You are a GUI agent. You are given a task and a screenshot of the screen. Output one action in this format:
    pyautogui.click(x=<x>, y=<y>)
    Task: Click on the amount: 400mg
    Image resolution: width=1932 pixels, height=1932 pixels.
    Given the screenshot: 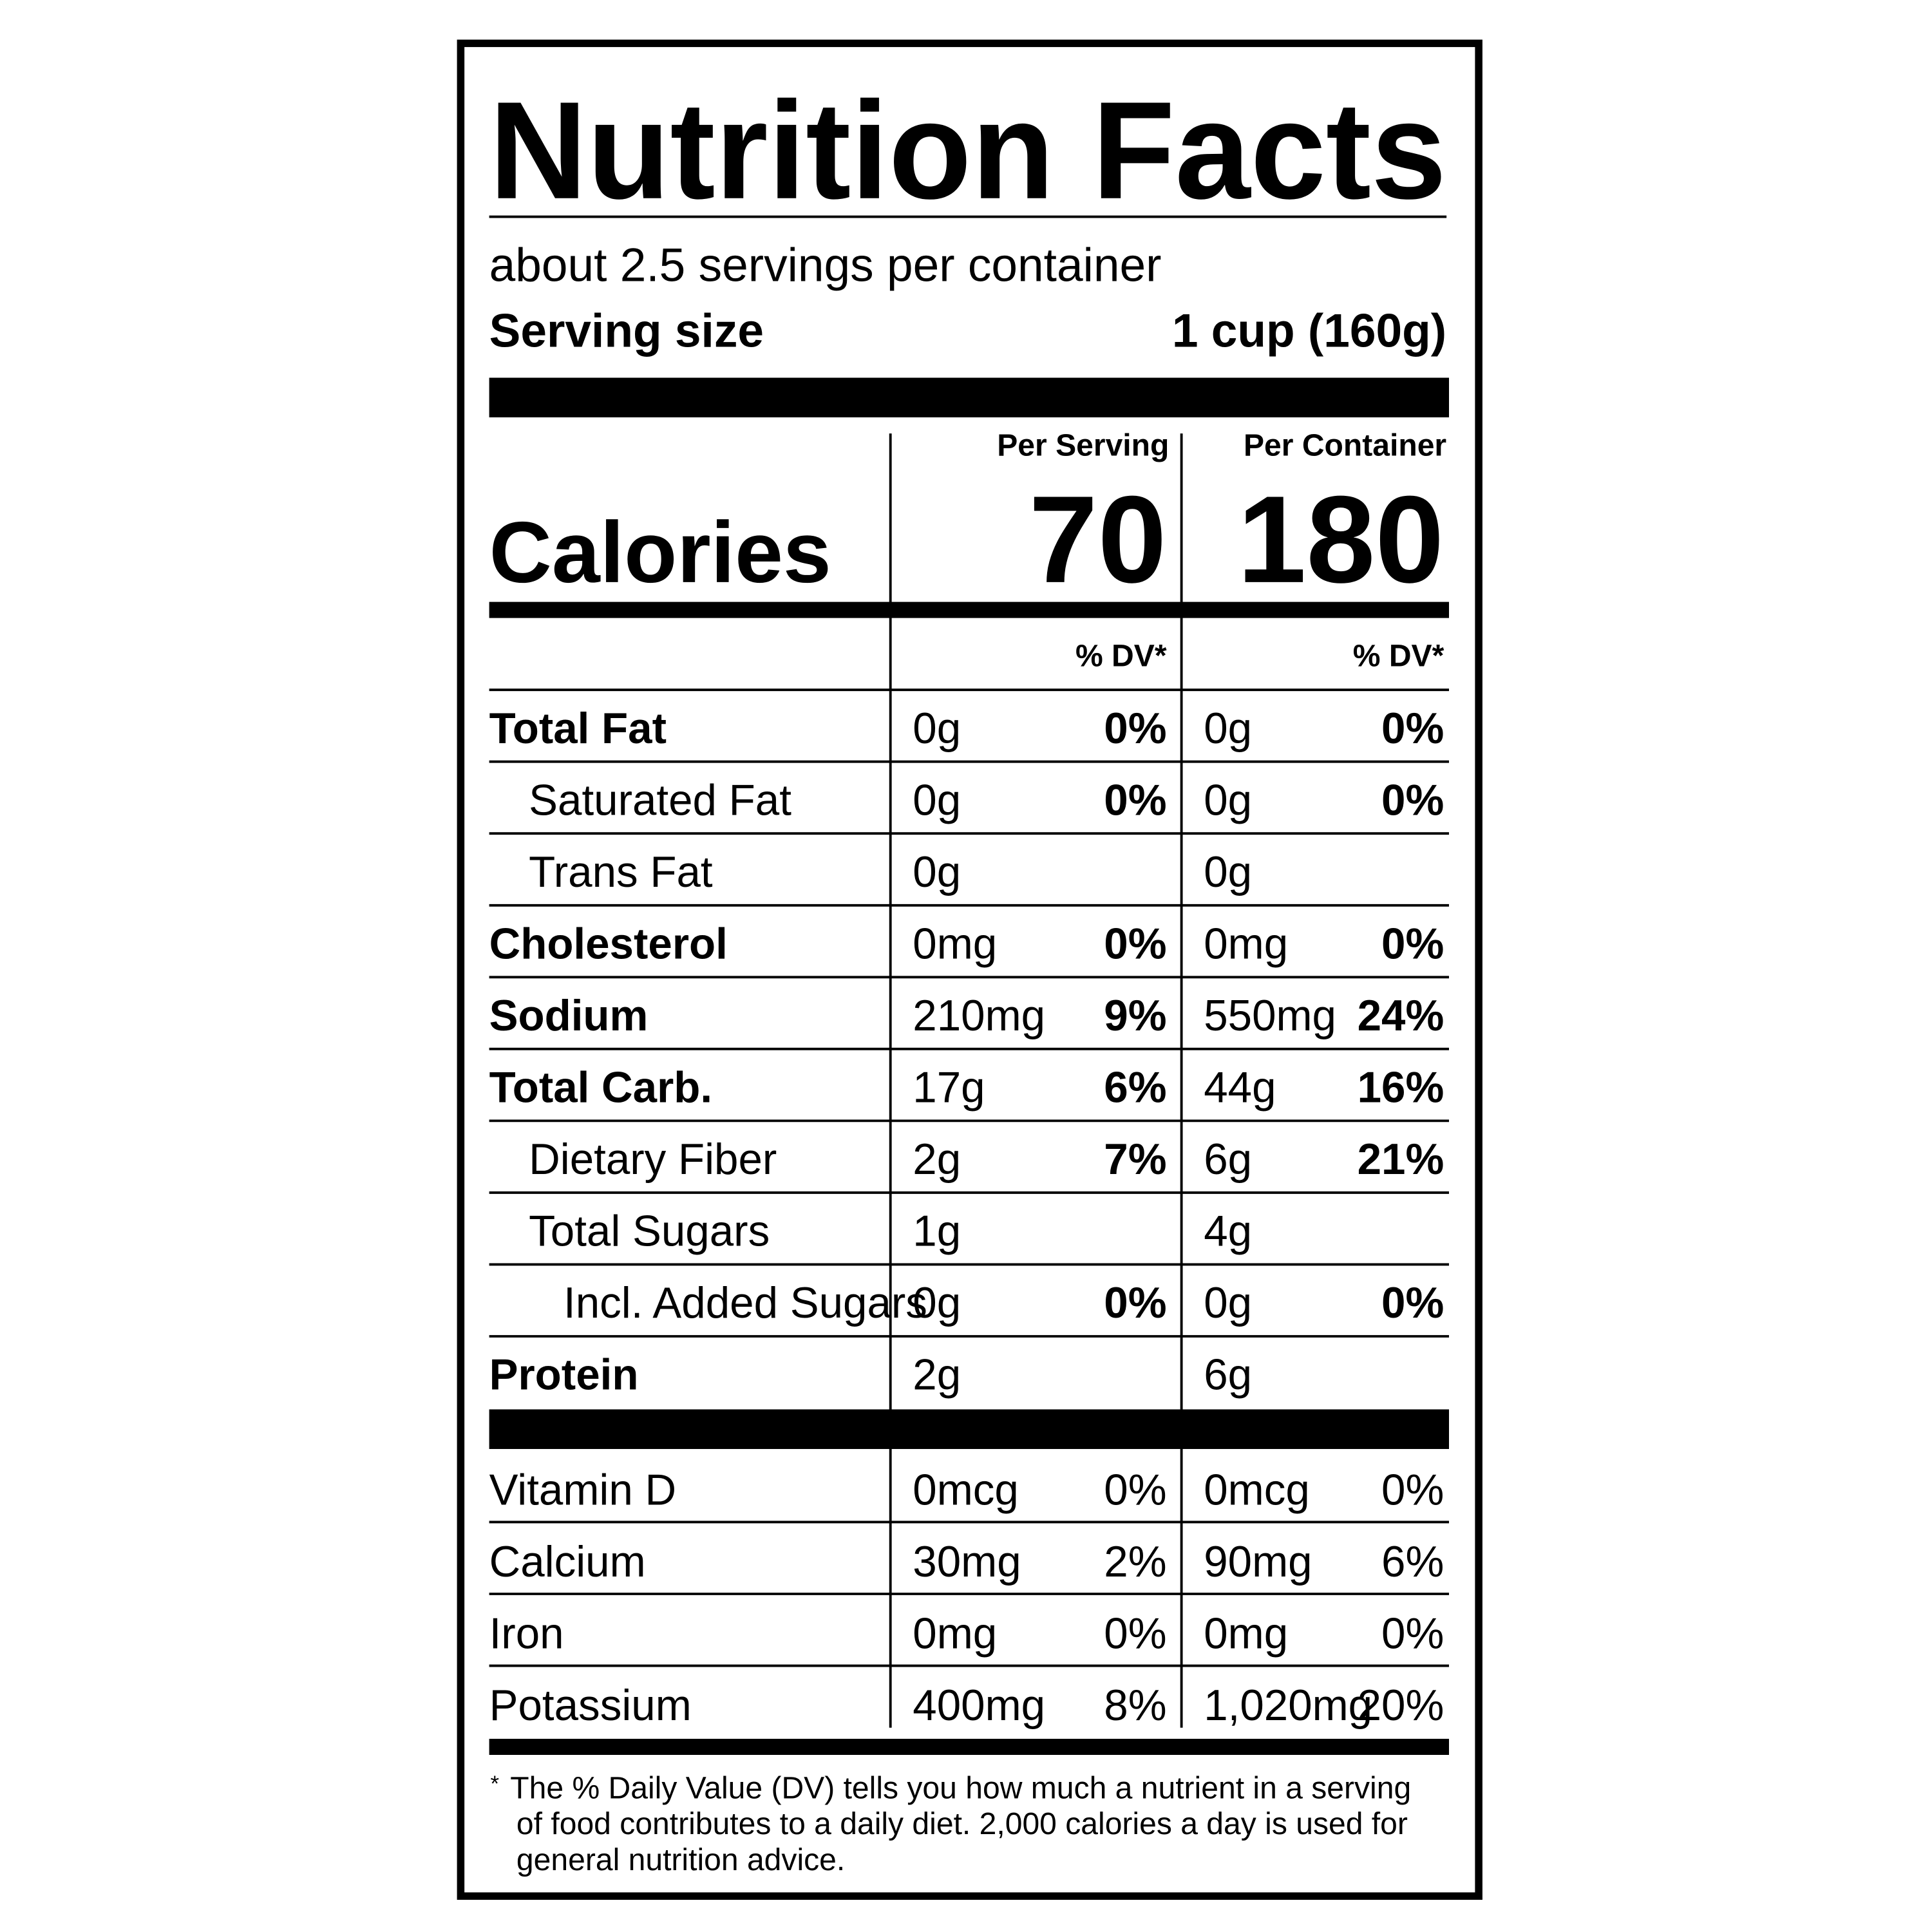 What is the action you would take?
    pyautogui.click(x=979, y=1706)
    